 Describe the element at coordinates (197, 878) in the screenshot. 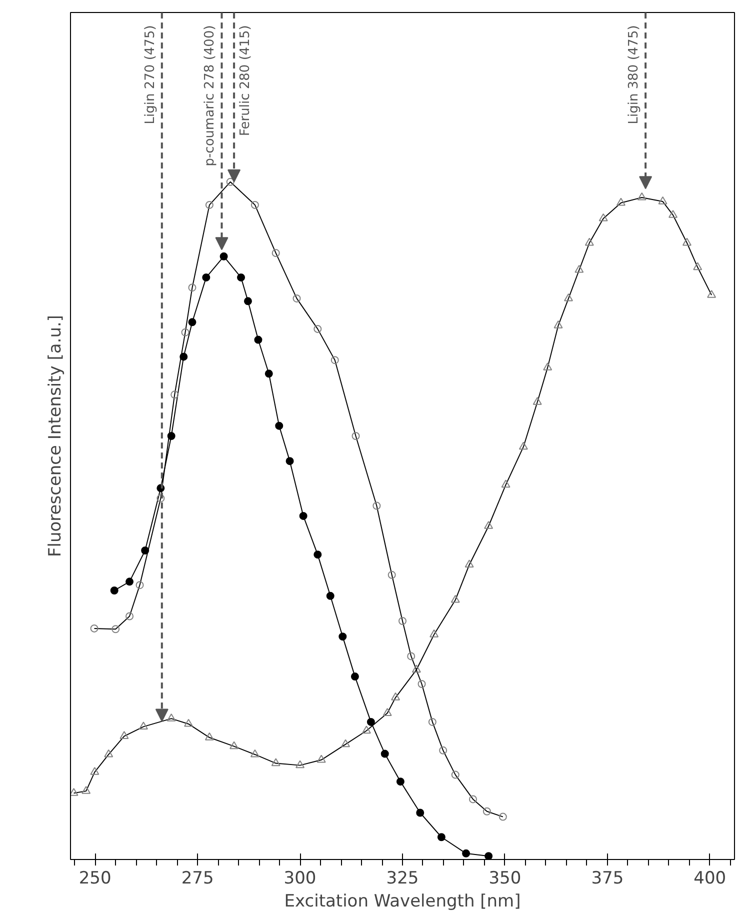

I see `x-tick-label: 275` at that location.